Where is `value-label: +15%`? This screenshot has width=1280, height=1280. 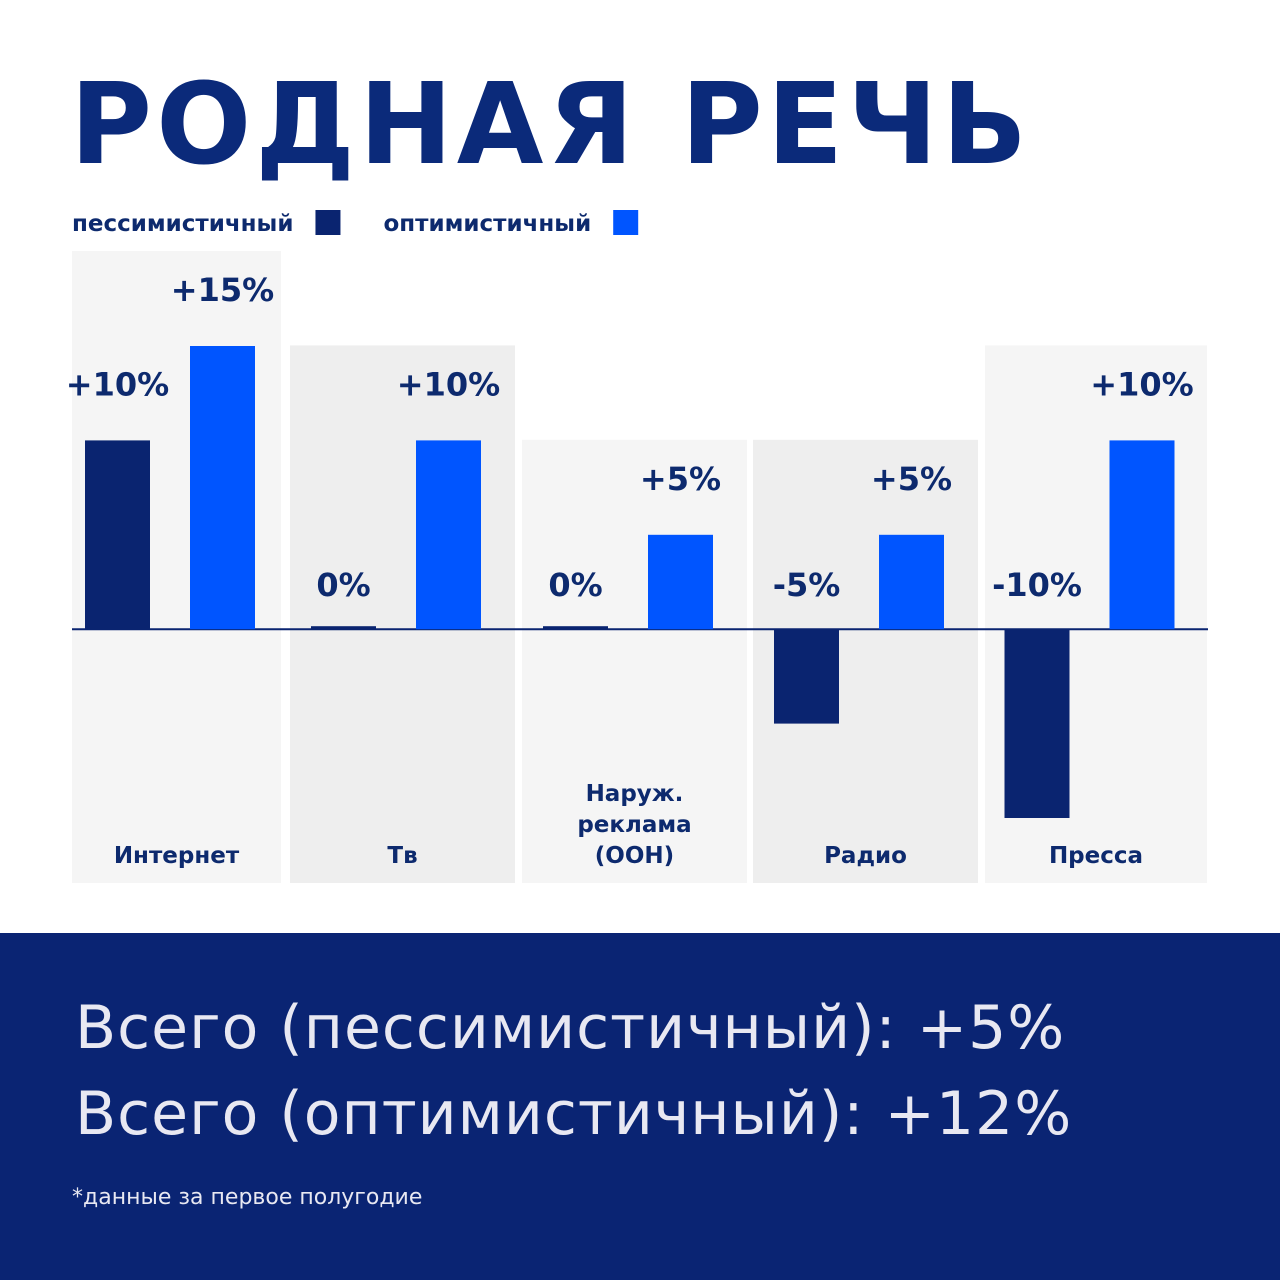 value-label: +15% is located at coordinates (222, 290).